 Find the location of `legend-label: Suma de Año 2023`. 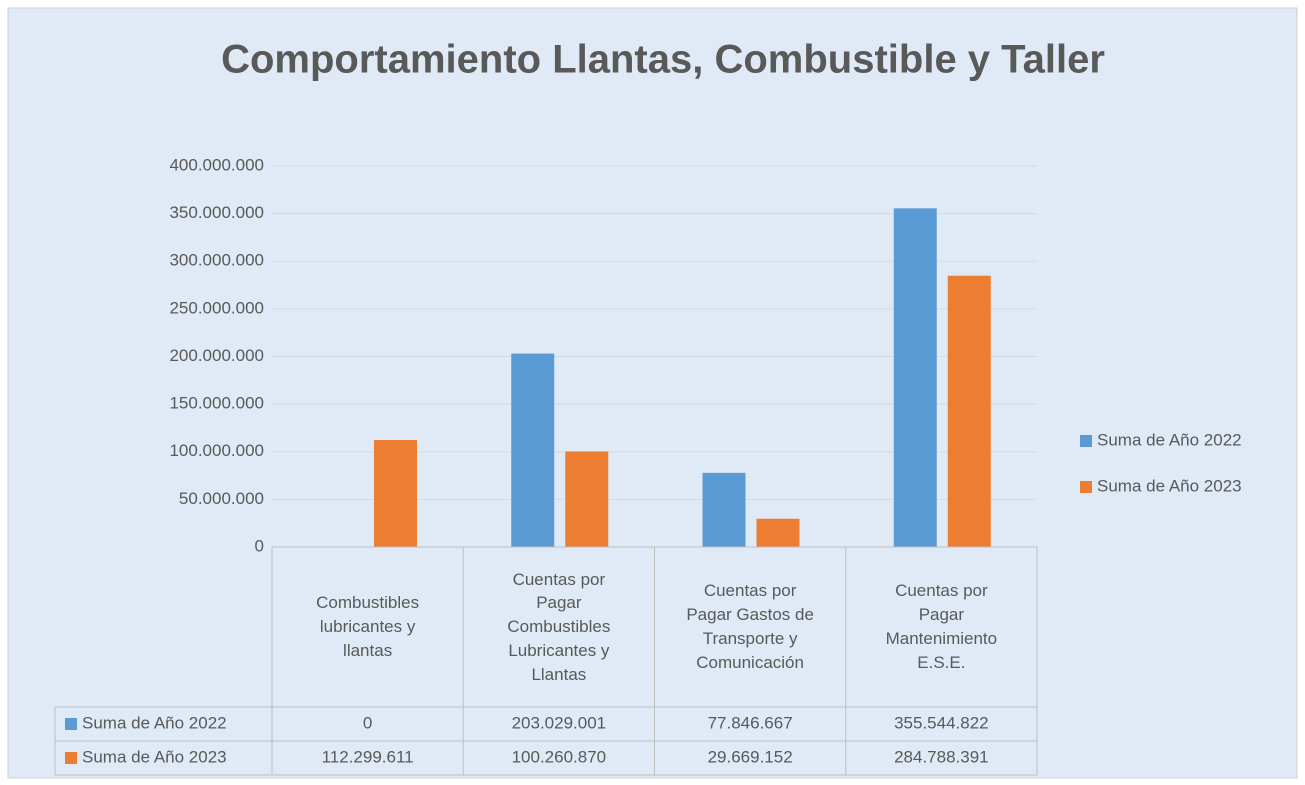

legend-label: Suma de Año 2023 is located at coordinates (1169, 485).